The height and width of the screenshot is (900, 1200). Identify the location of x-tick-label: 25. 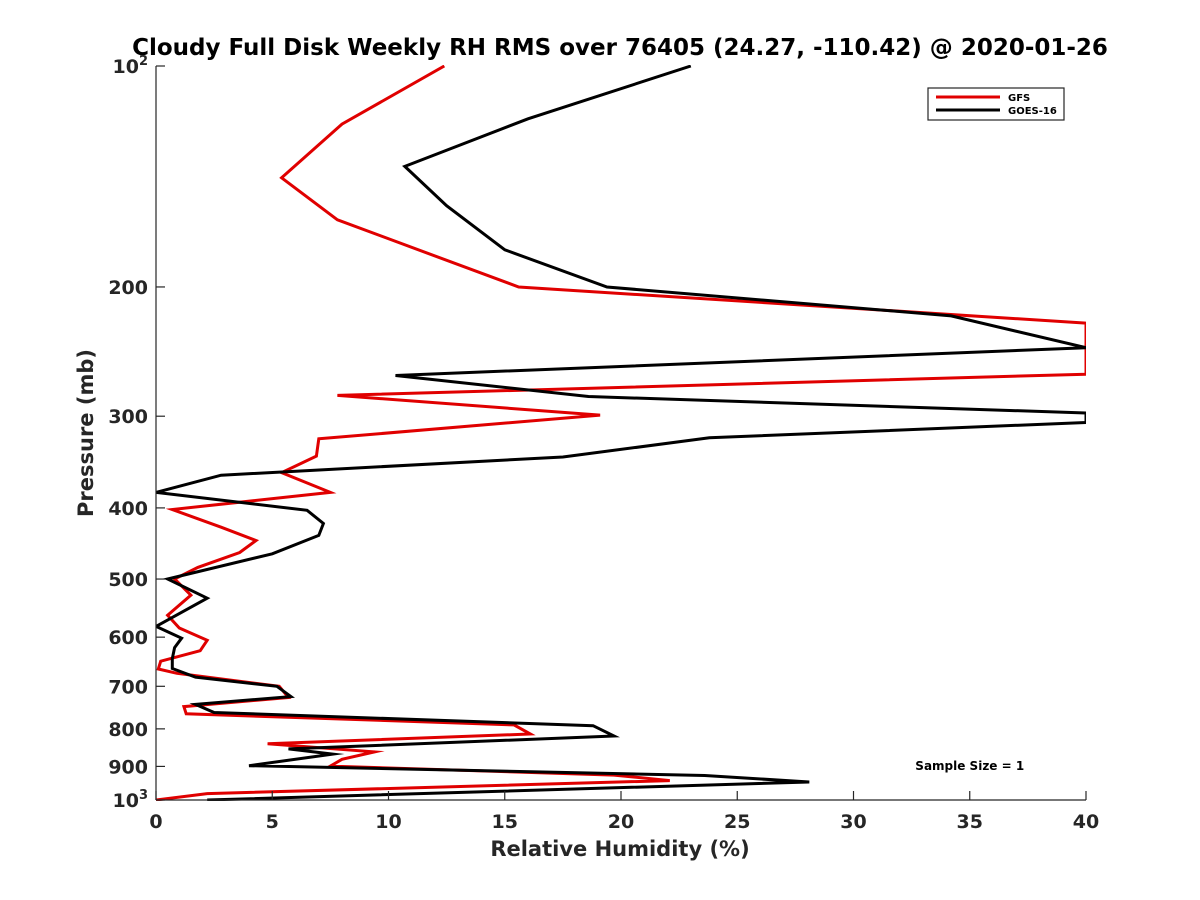
(737, 822).